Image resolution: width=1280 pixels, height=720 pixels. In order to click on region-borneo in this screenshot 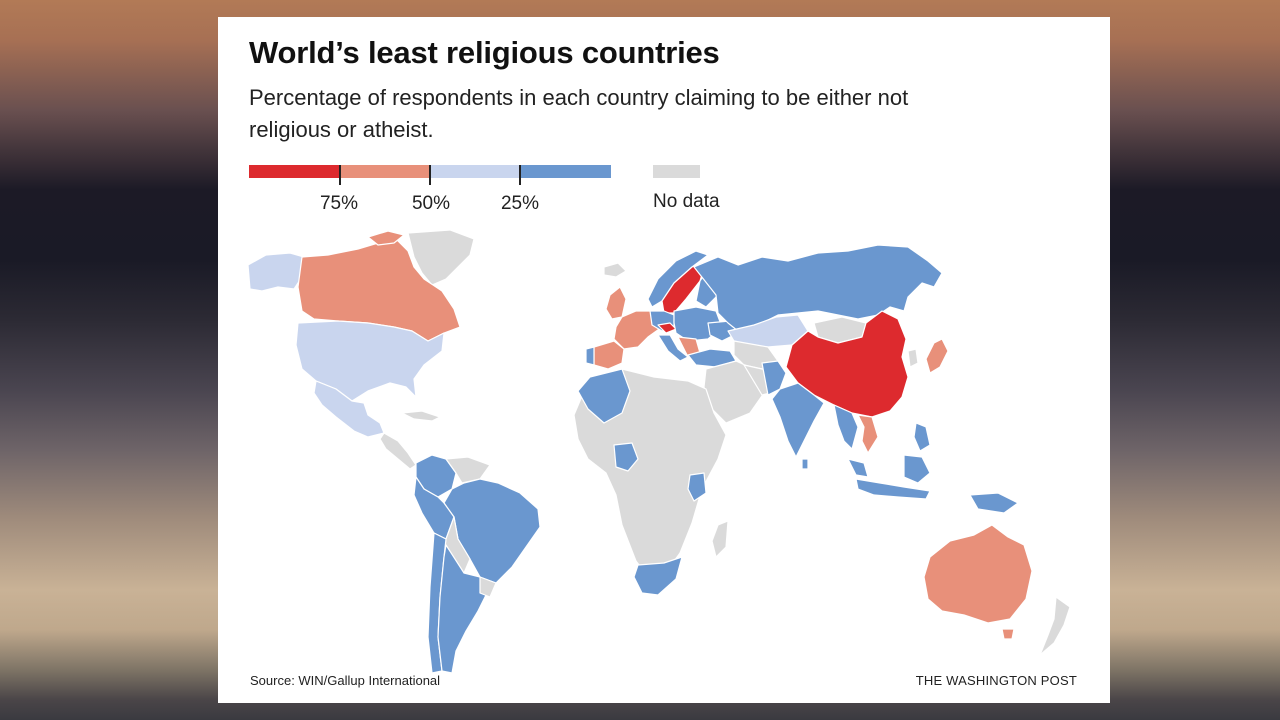, I will do `click(917, 469)`.